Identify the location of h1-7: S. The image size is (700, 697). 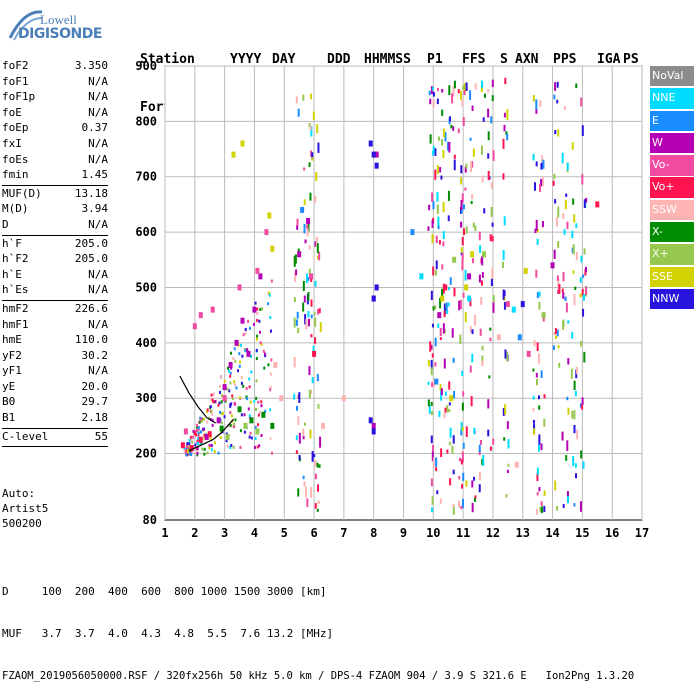
(504, 59).